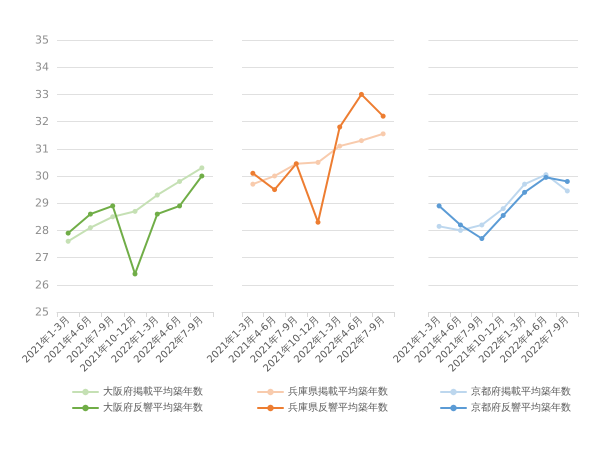 This screenshot has width=600, height=450. I want to click on legend-label: 兵庫県反響平均築年数, so click(338, 408).